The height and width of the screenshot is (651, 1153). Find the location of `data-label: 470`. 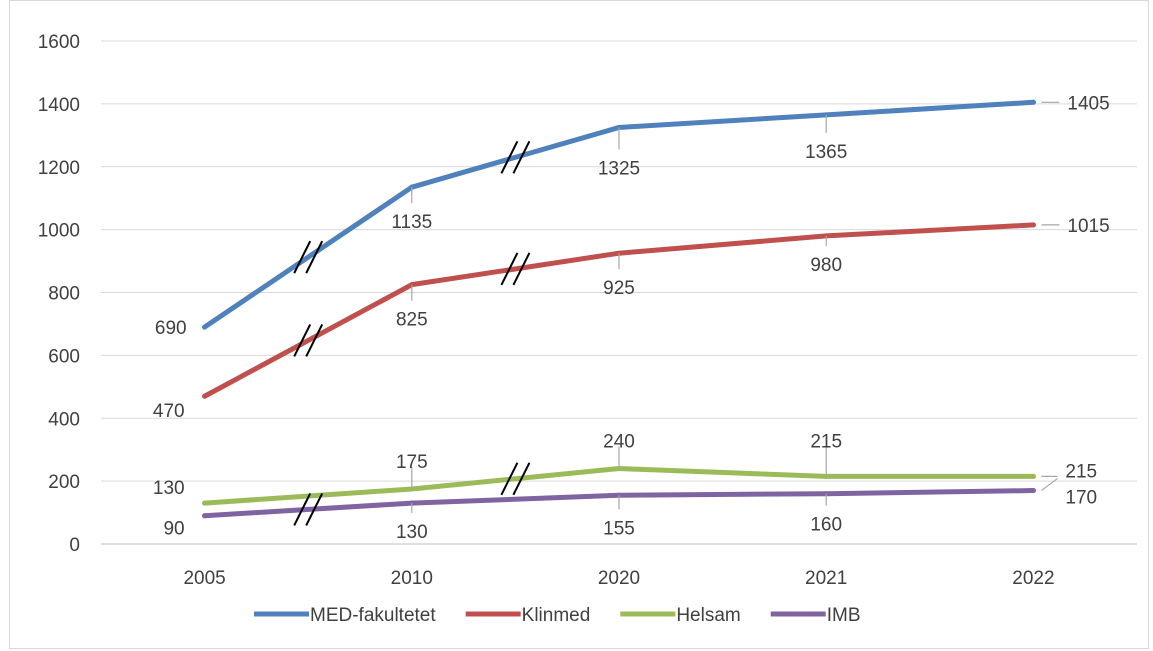

data-label: 470 is located at coordinates (169, 411).